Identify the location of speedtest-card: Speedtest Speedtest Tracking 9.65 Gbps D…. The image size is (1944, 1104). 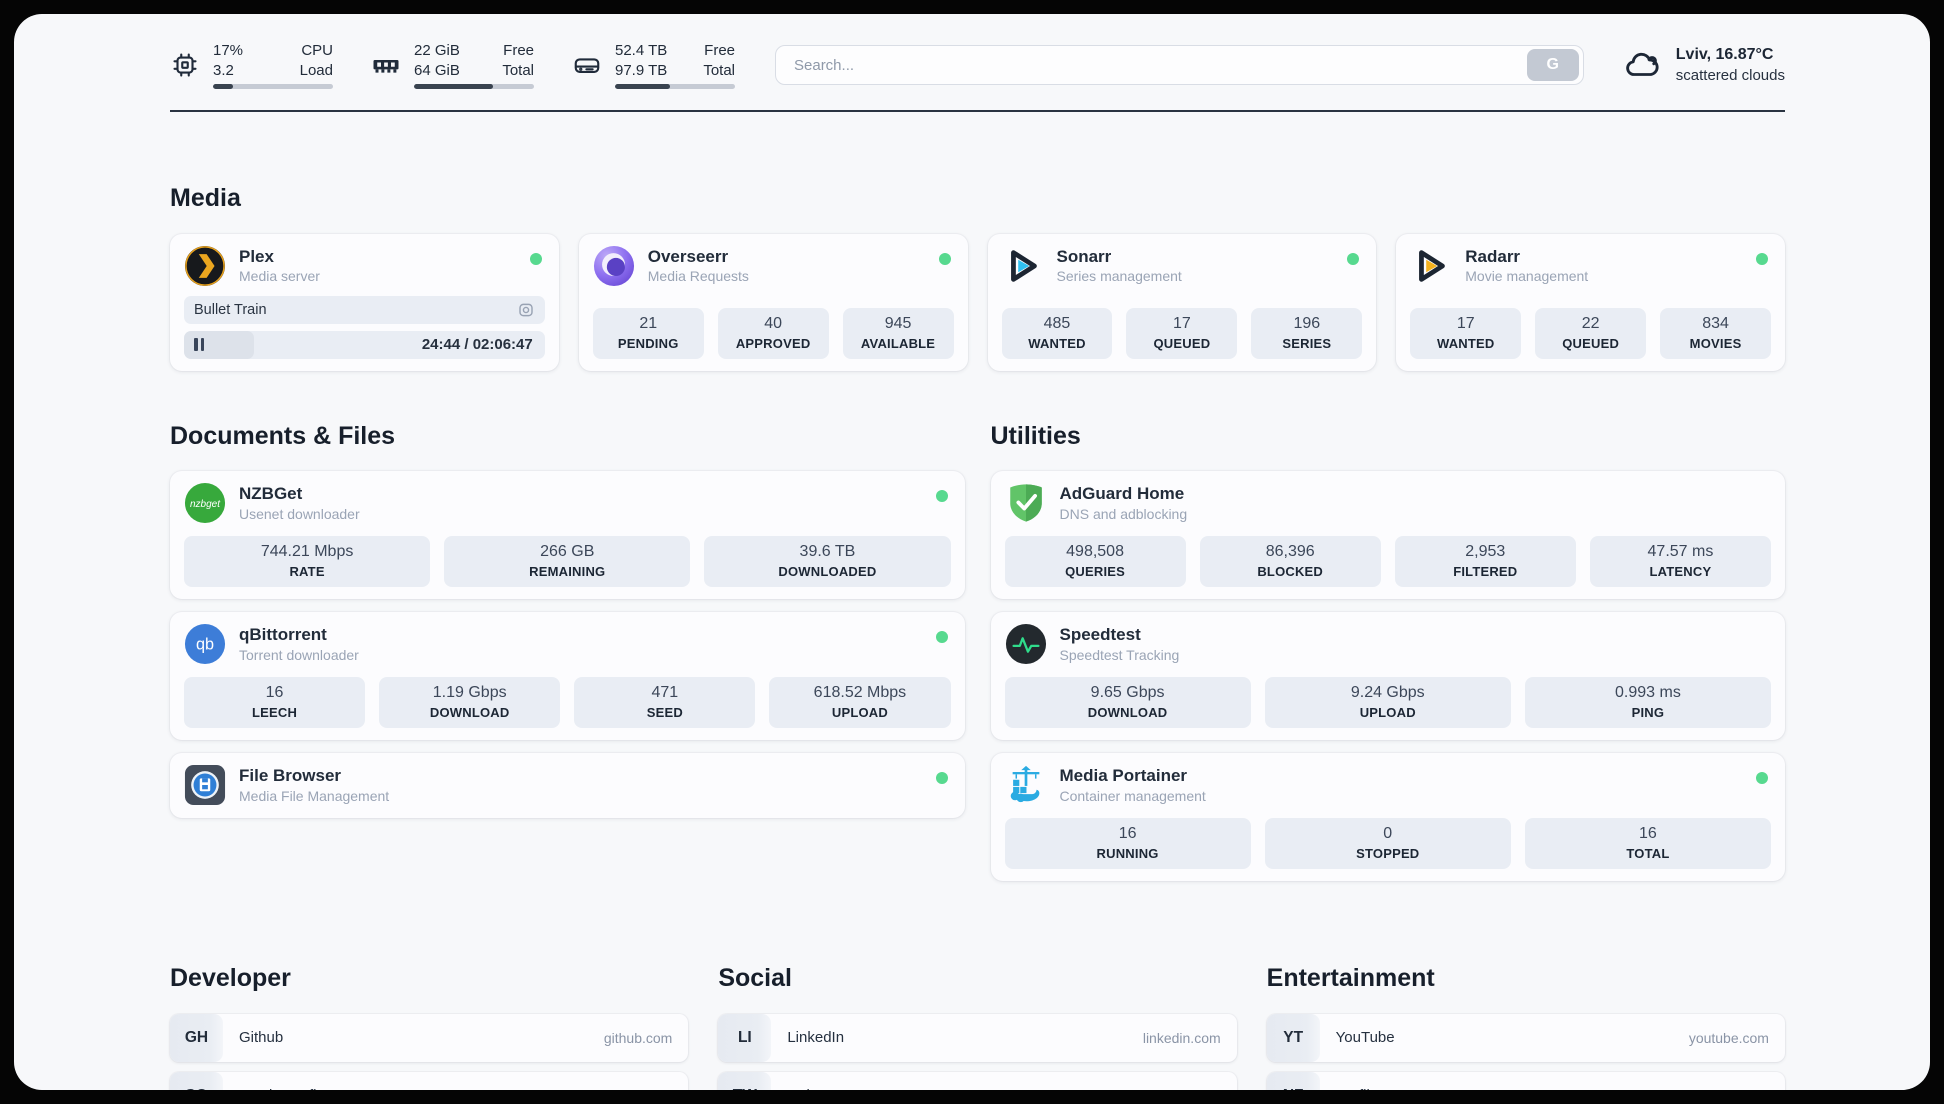
(1387, 676).